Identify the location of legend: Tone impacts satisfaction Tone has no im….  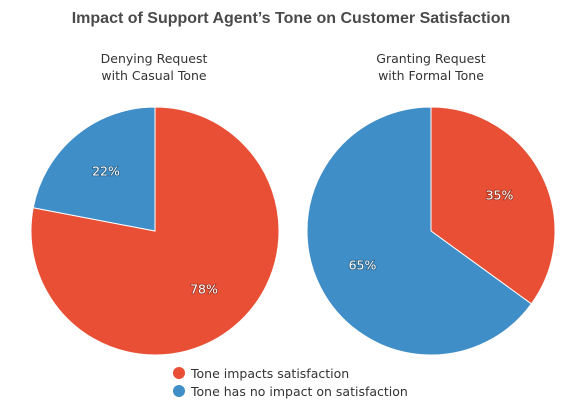
(290, 382).